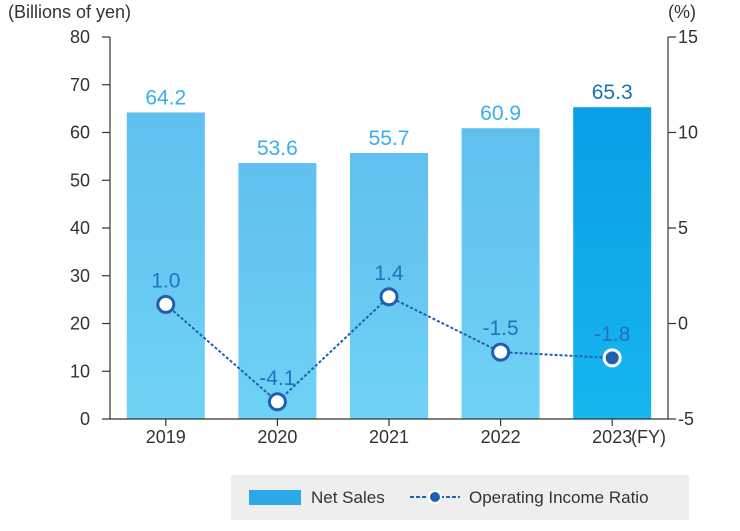  What do you see at coordinates (69, 12) in the screenshot?
I see `left-axis-title: (Billions of yen)` at bounding box center [69, 12].